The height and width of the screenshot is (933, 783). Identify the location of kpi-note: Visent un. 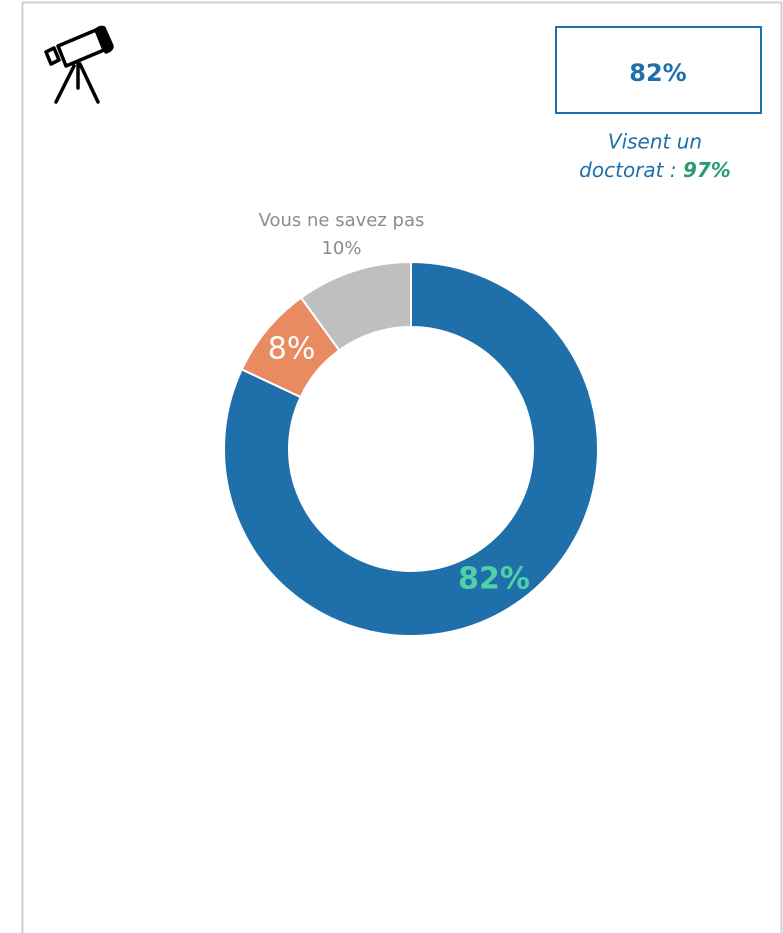
(655, 142).